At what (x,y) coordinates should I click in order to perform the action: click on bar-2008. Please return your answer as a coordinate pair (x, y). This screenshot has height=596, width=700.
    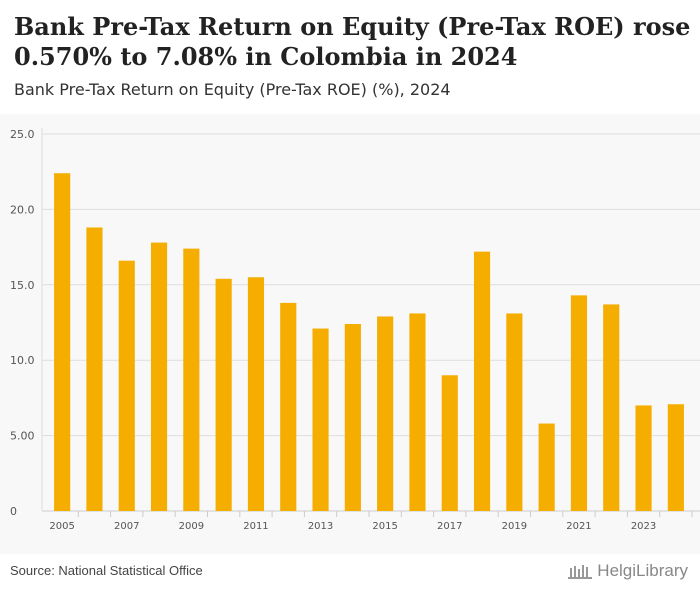
    Looking at the image, I should click on (159, 377).